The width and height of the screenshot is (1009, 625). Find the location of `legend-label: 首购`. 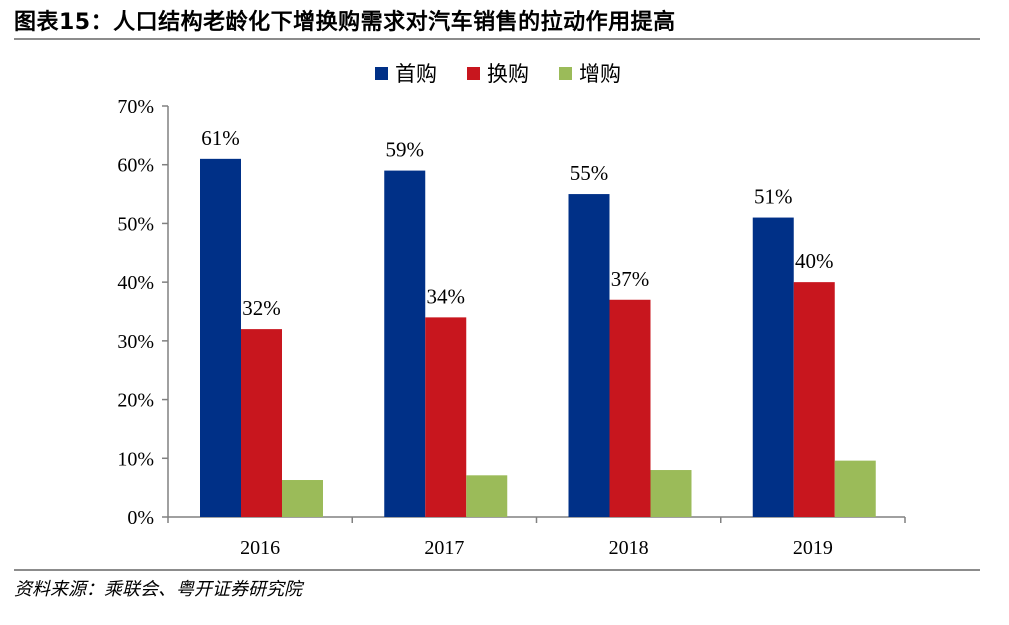

legend-label: 首购 is located at coordinates (416, 74).